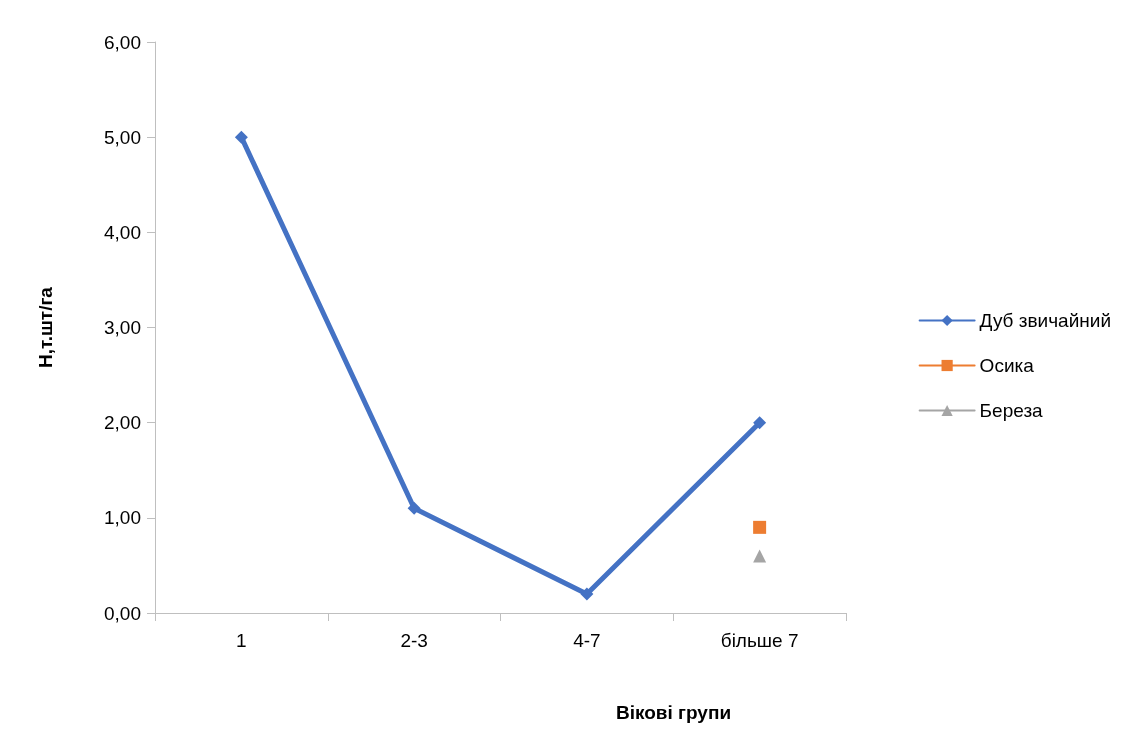 This screenshot has height=731, width=1131. I want to click on legend-label: Дуб звичайний, so click(1045, 320).